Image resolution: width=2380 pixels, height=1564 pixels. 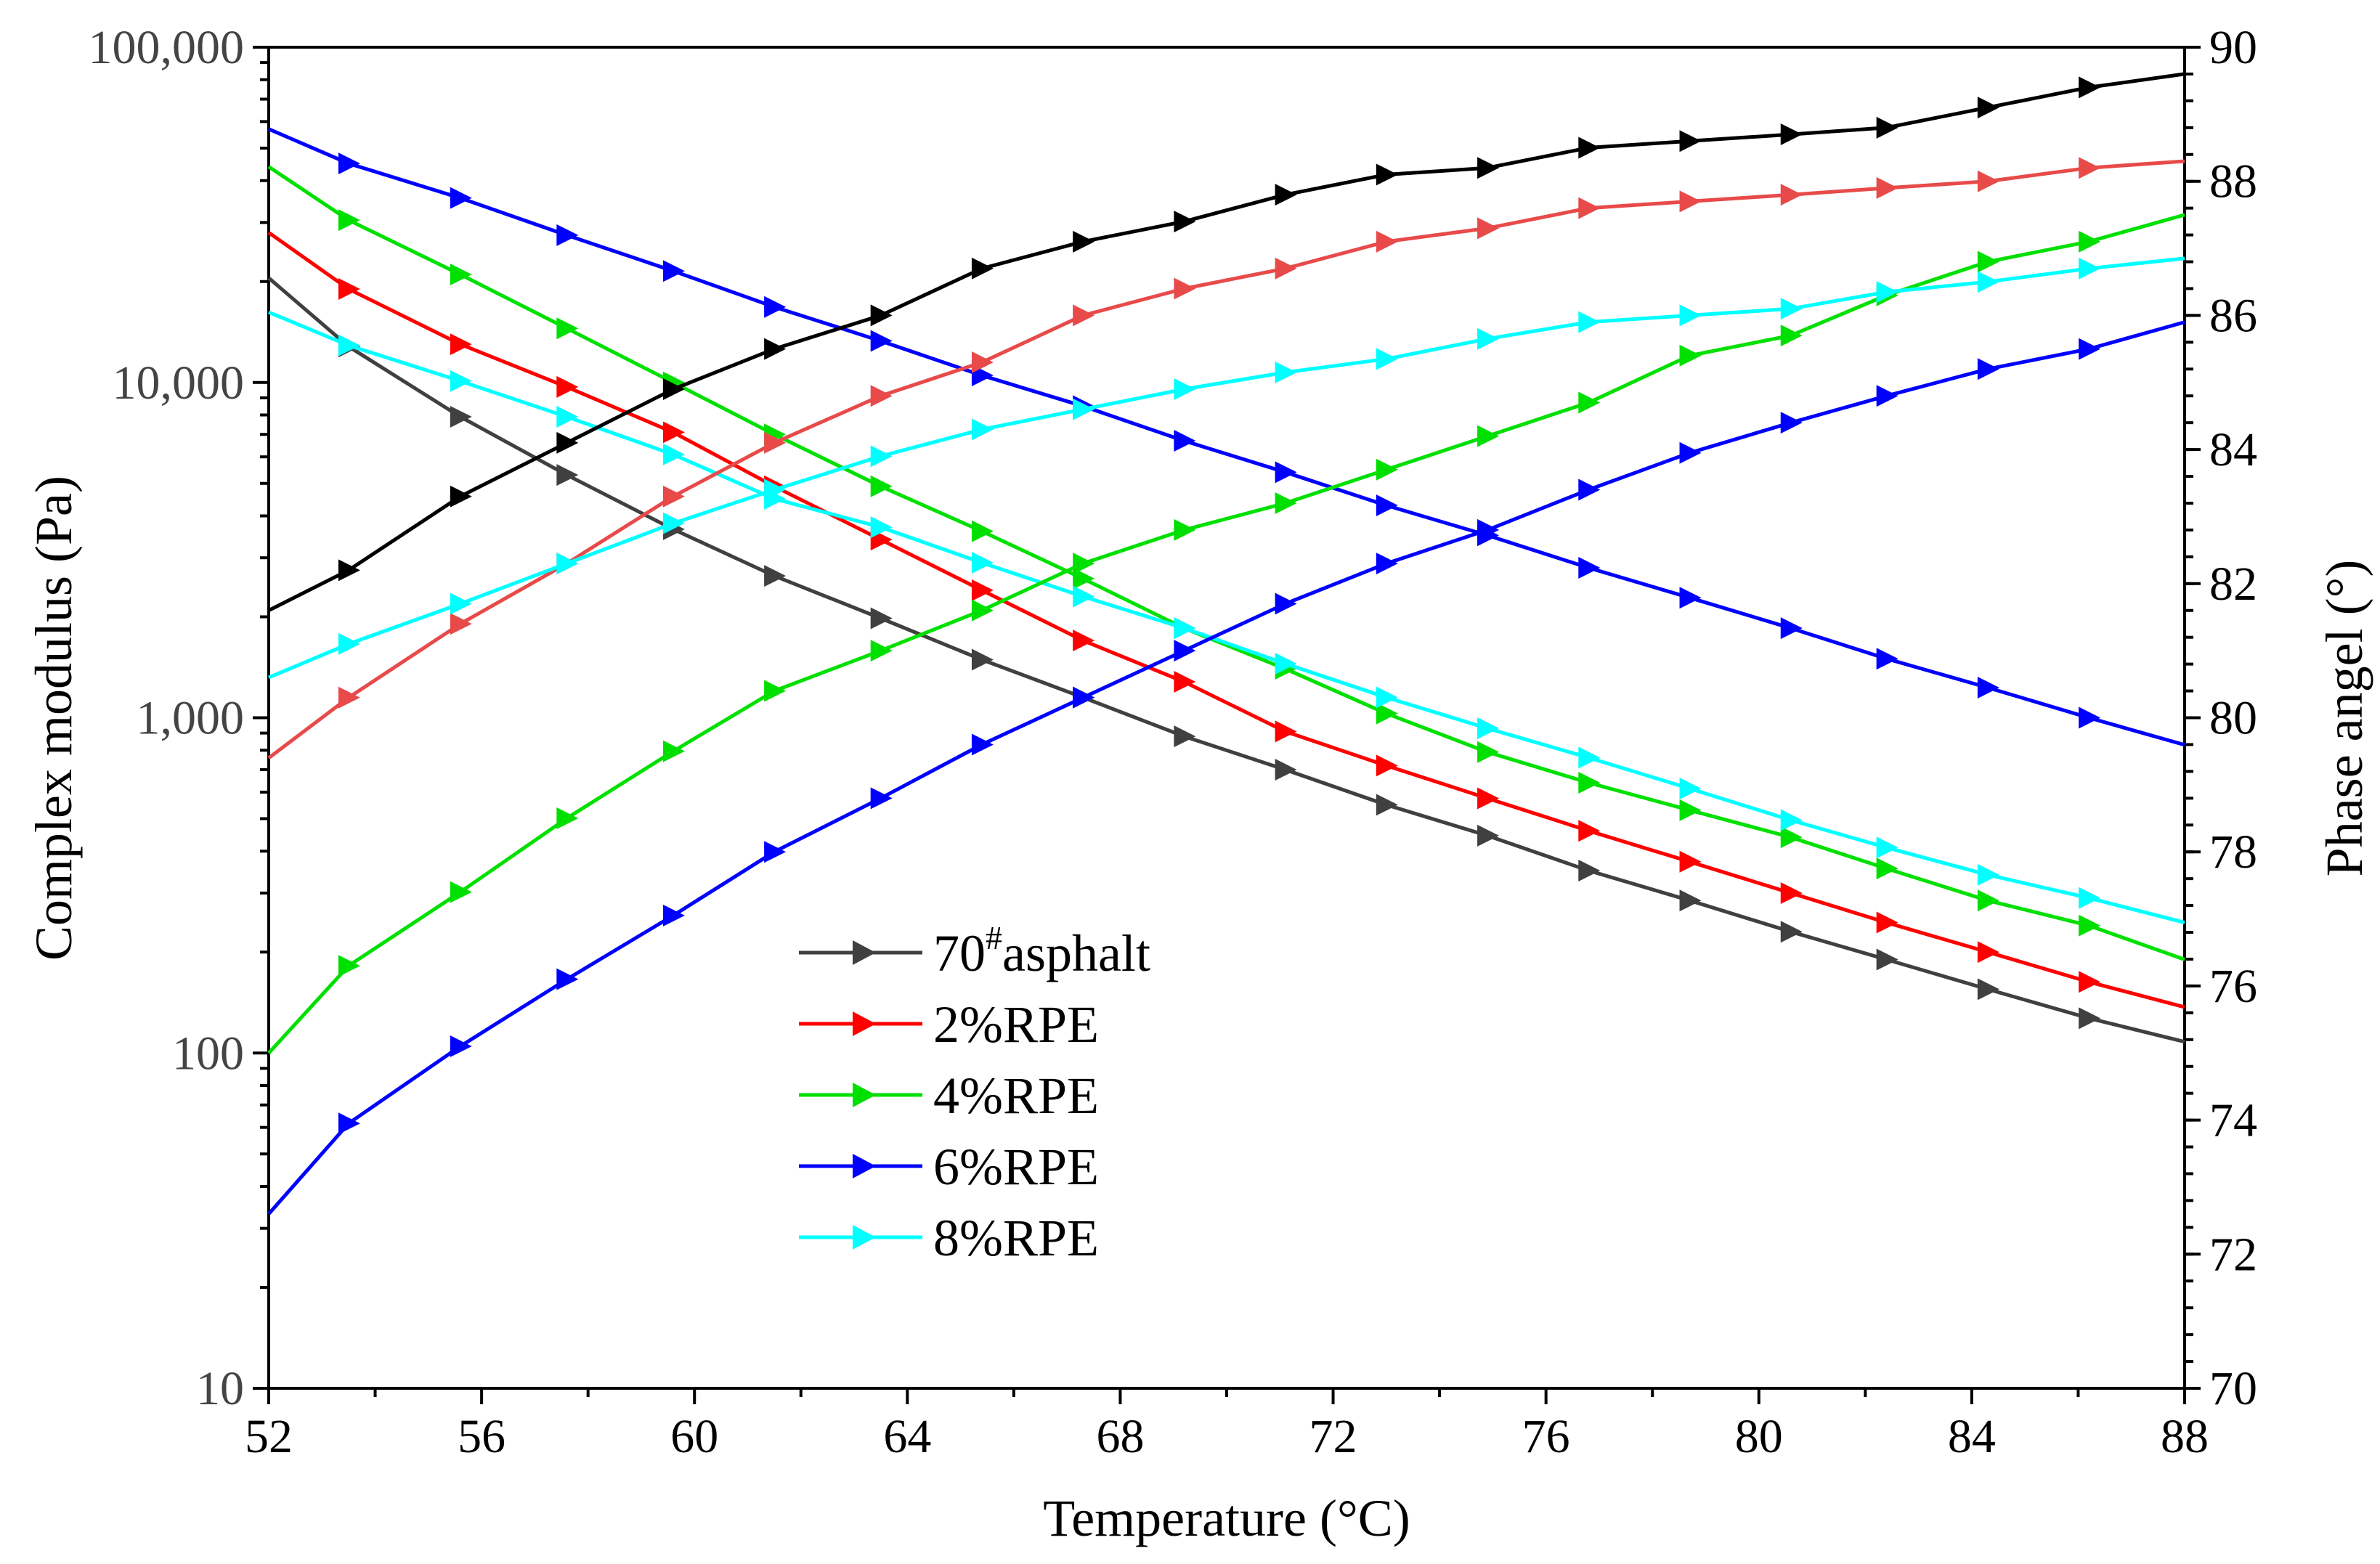 I want to click on x-tick-label: 68, so click(x=1120, y=1437).